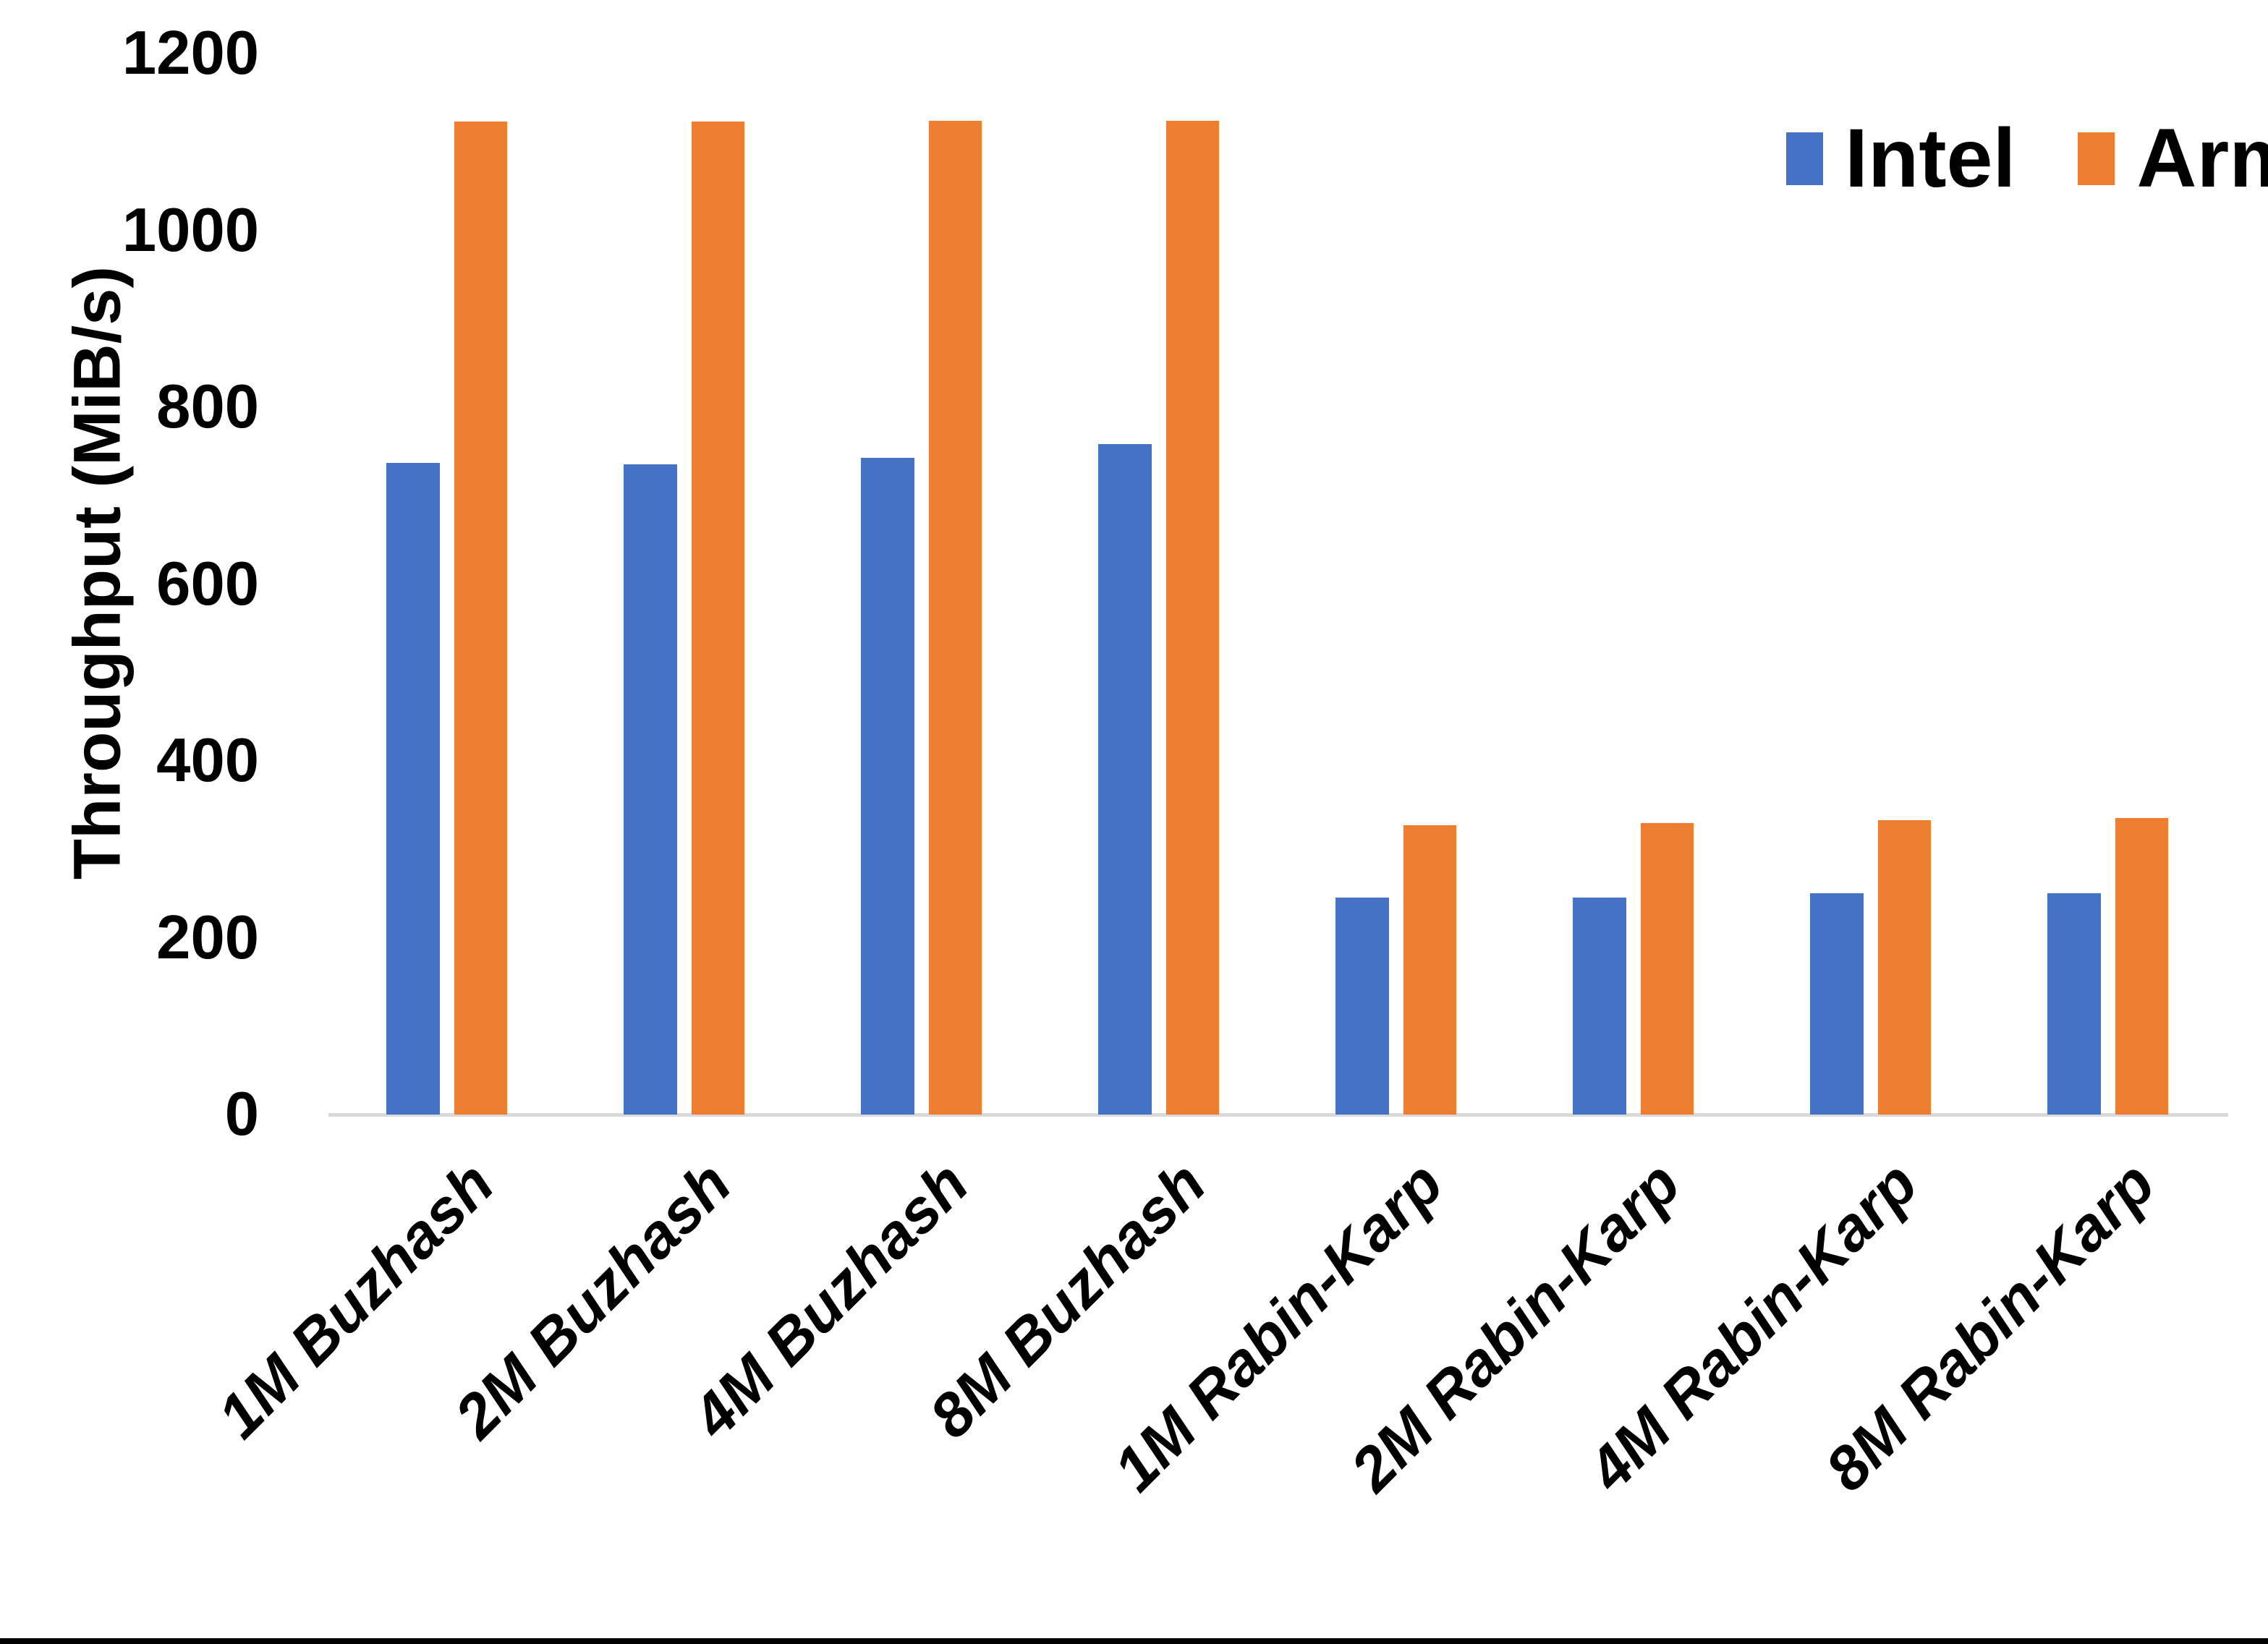 This screenshot has width=2268, height=1644. Describe the element at coordinates (1837, 1004) in the screenshot. I see `bar-intel-4m-rabin-karp` at that location.